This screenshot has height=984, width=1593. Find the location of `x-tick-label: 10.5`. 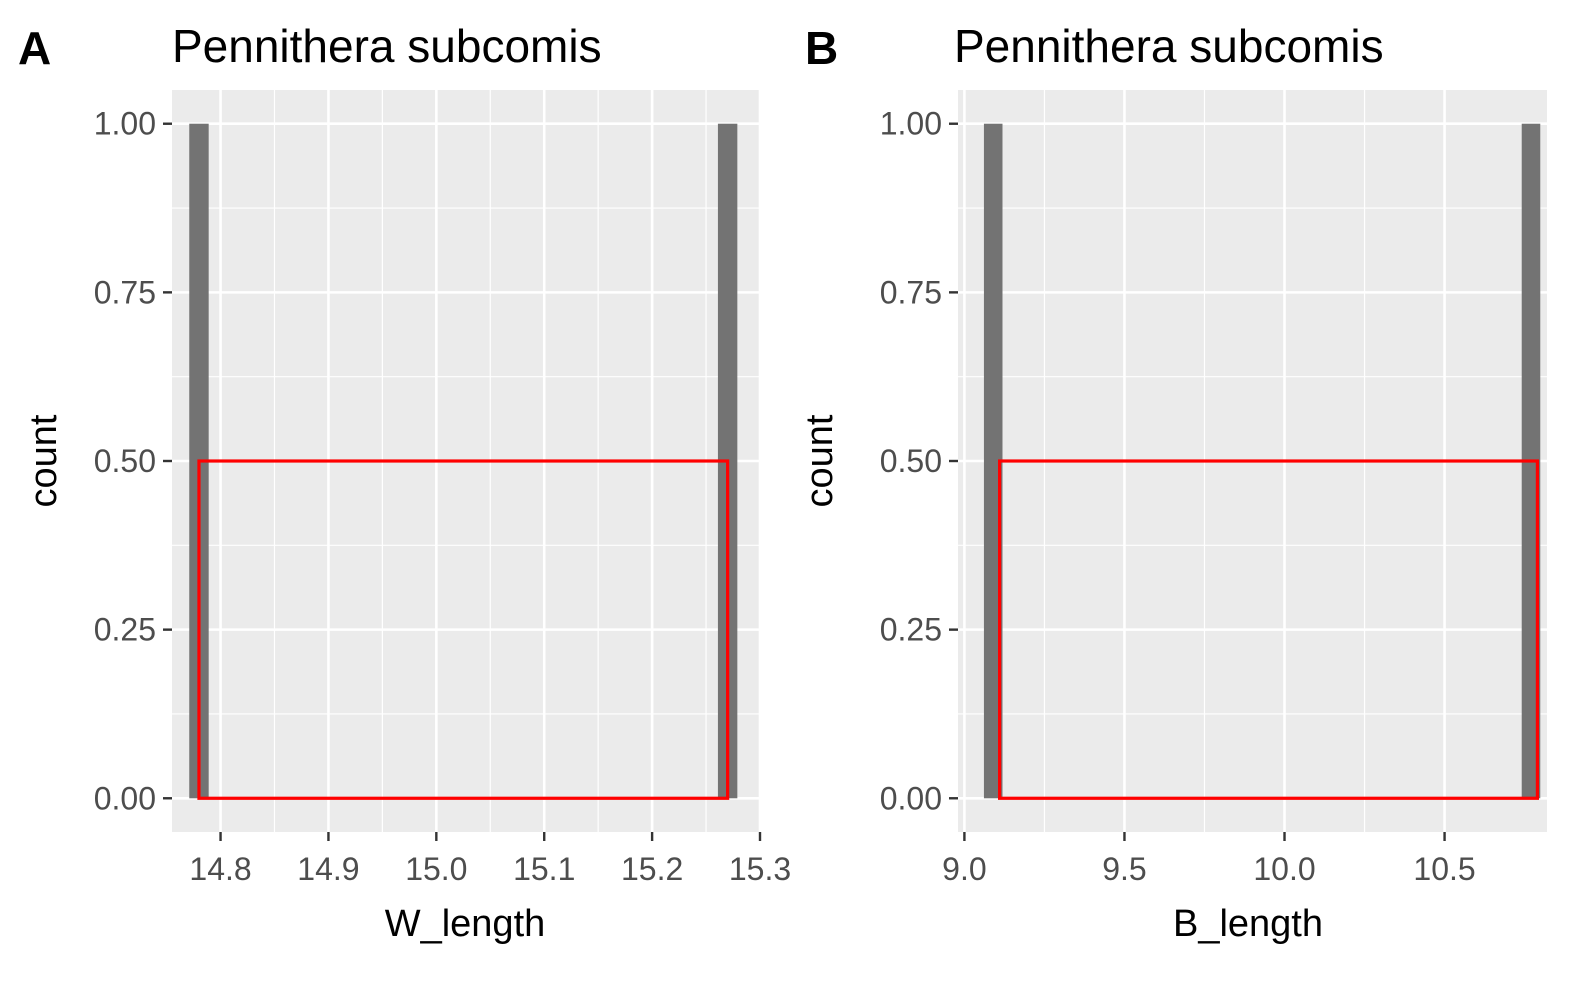

x-tick-label: 10.5 is located at coordinates (1444, 869).